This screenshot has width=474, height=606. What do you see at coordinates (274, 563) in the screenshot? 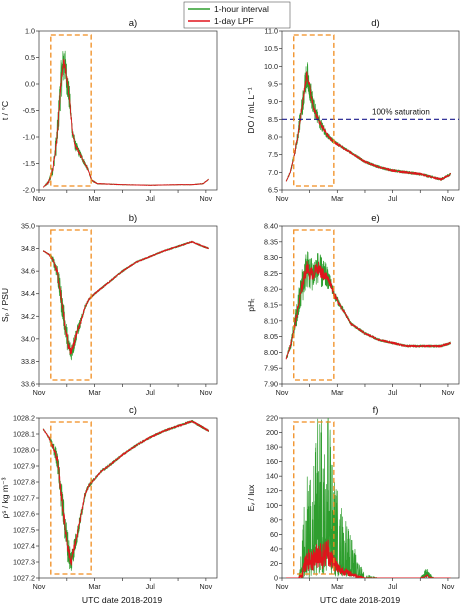
I see `y-tick-label: 20` at bounding box center [274, 563].